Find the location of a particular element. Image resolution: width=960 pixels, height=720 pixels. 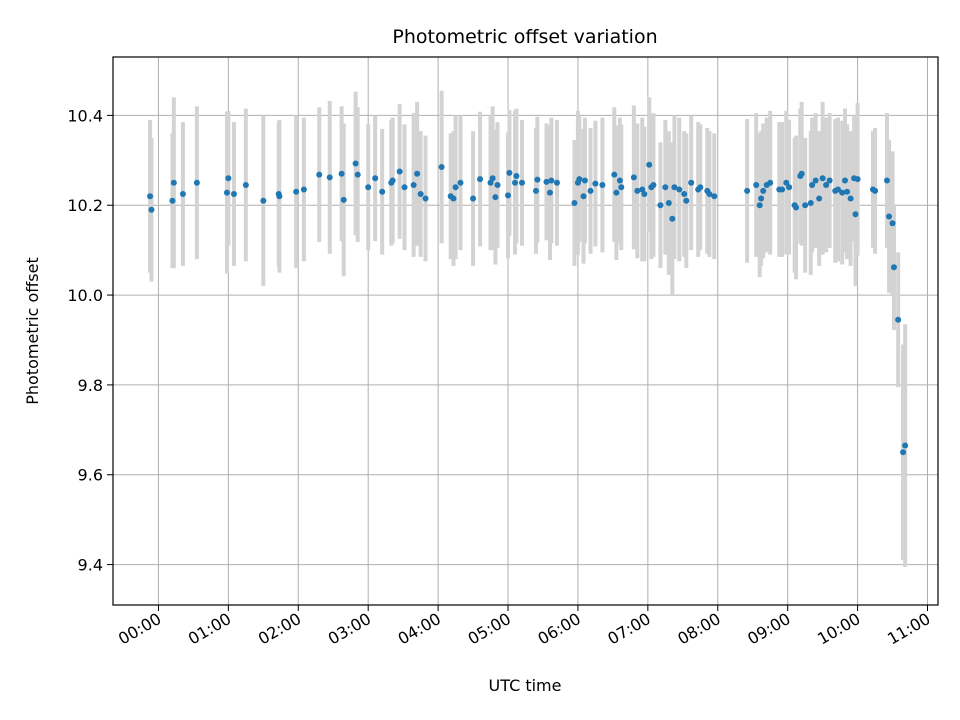

y-tick-label: 9.8 is located at coordinates (90, 385).